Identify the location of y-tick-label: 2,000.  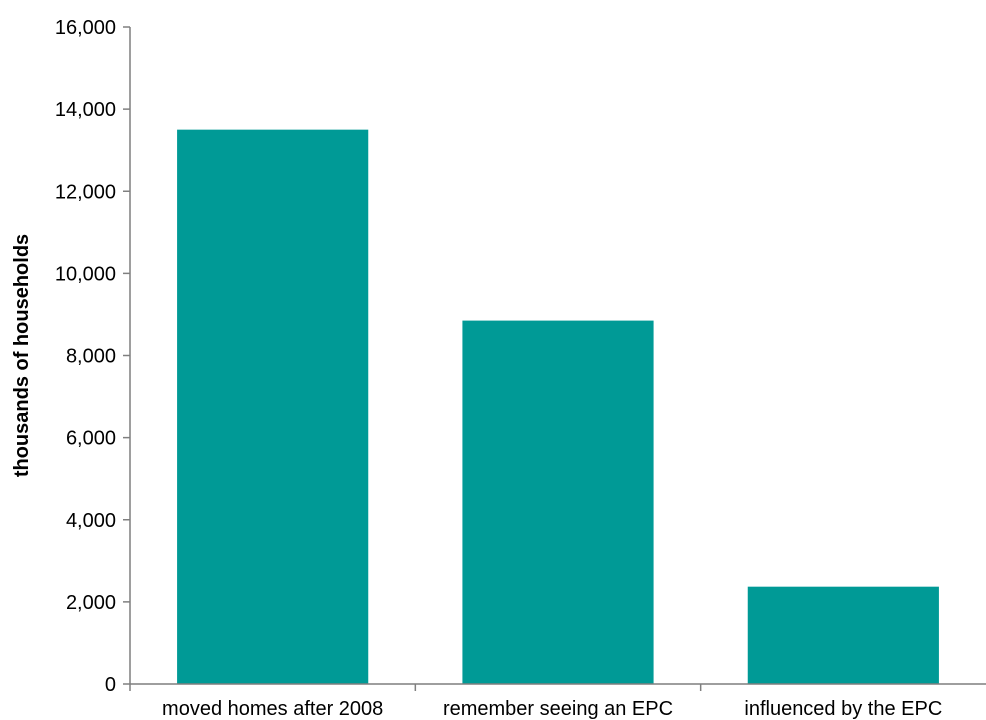
(91, 603).